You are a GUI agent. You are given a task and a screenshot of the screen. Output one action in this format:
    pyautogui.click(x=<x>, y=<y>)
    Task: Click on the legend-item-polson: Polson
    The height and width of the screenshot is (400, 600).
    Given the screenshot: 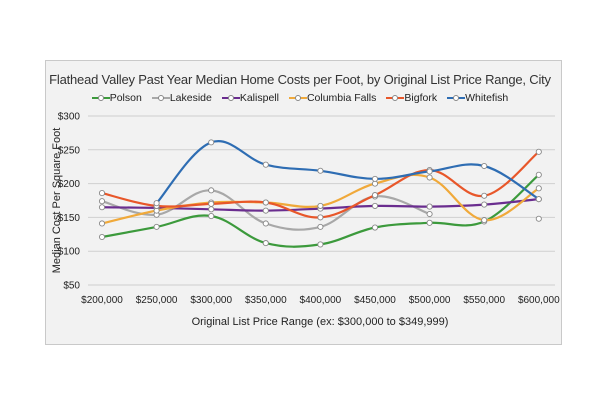 What is the action you would take?
    pyautogui.click(x=116, y=98)
    